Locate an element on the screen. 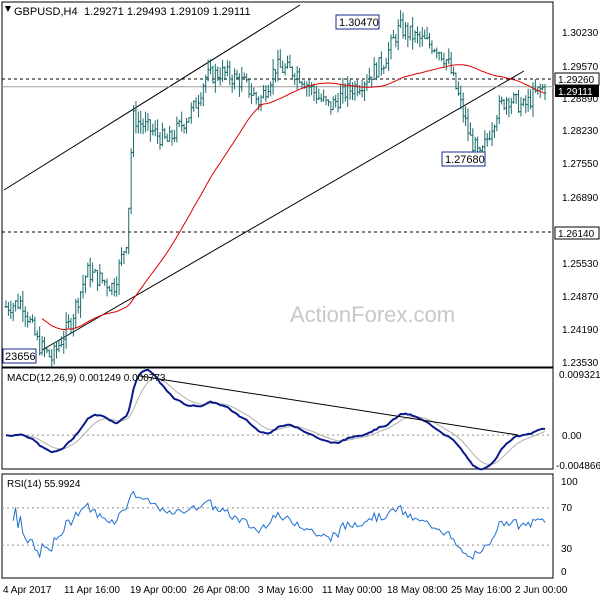 This screenshot has width=600, height=605. x-label-0: 4 Apr 2017 is located at coordinates (27, 590).